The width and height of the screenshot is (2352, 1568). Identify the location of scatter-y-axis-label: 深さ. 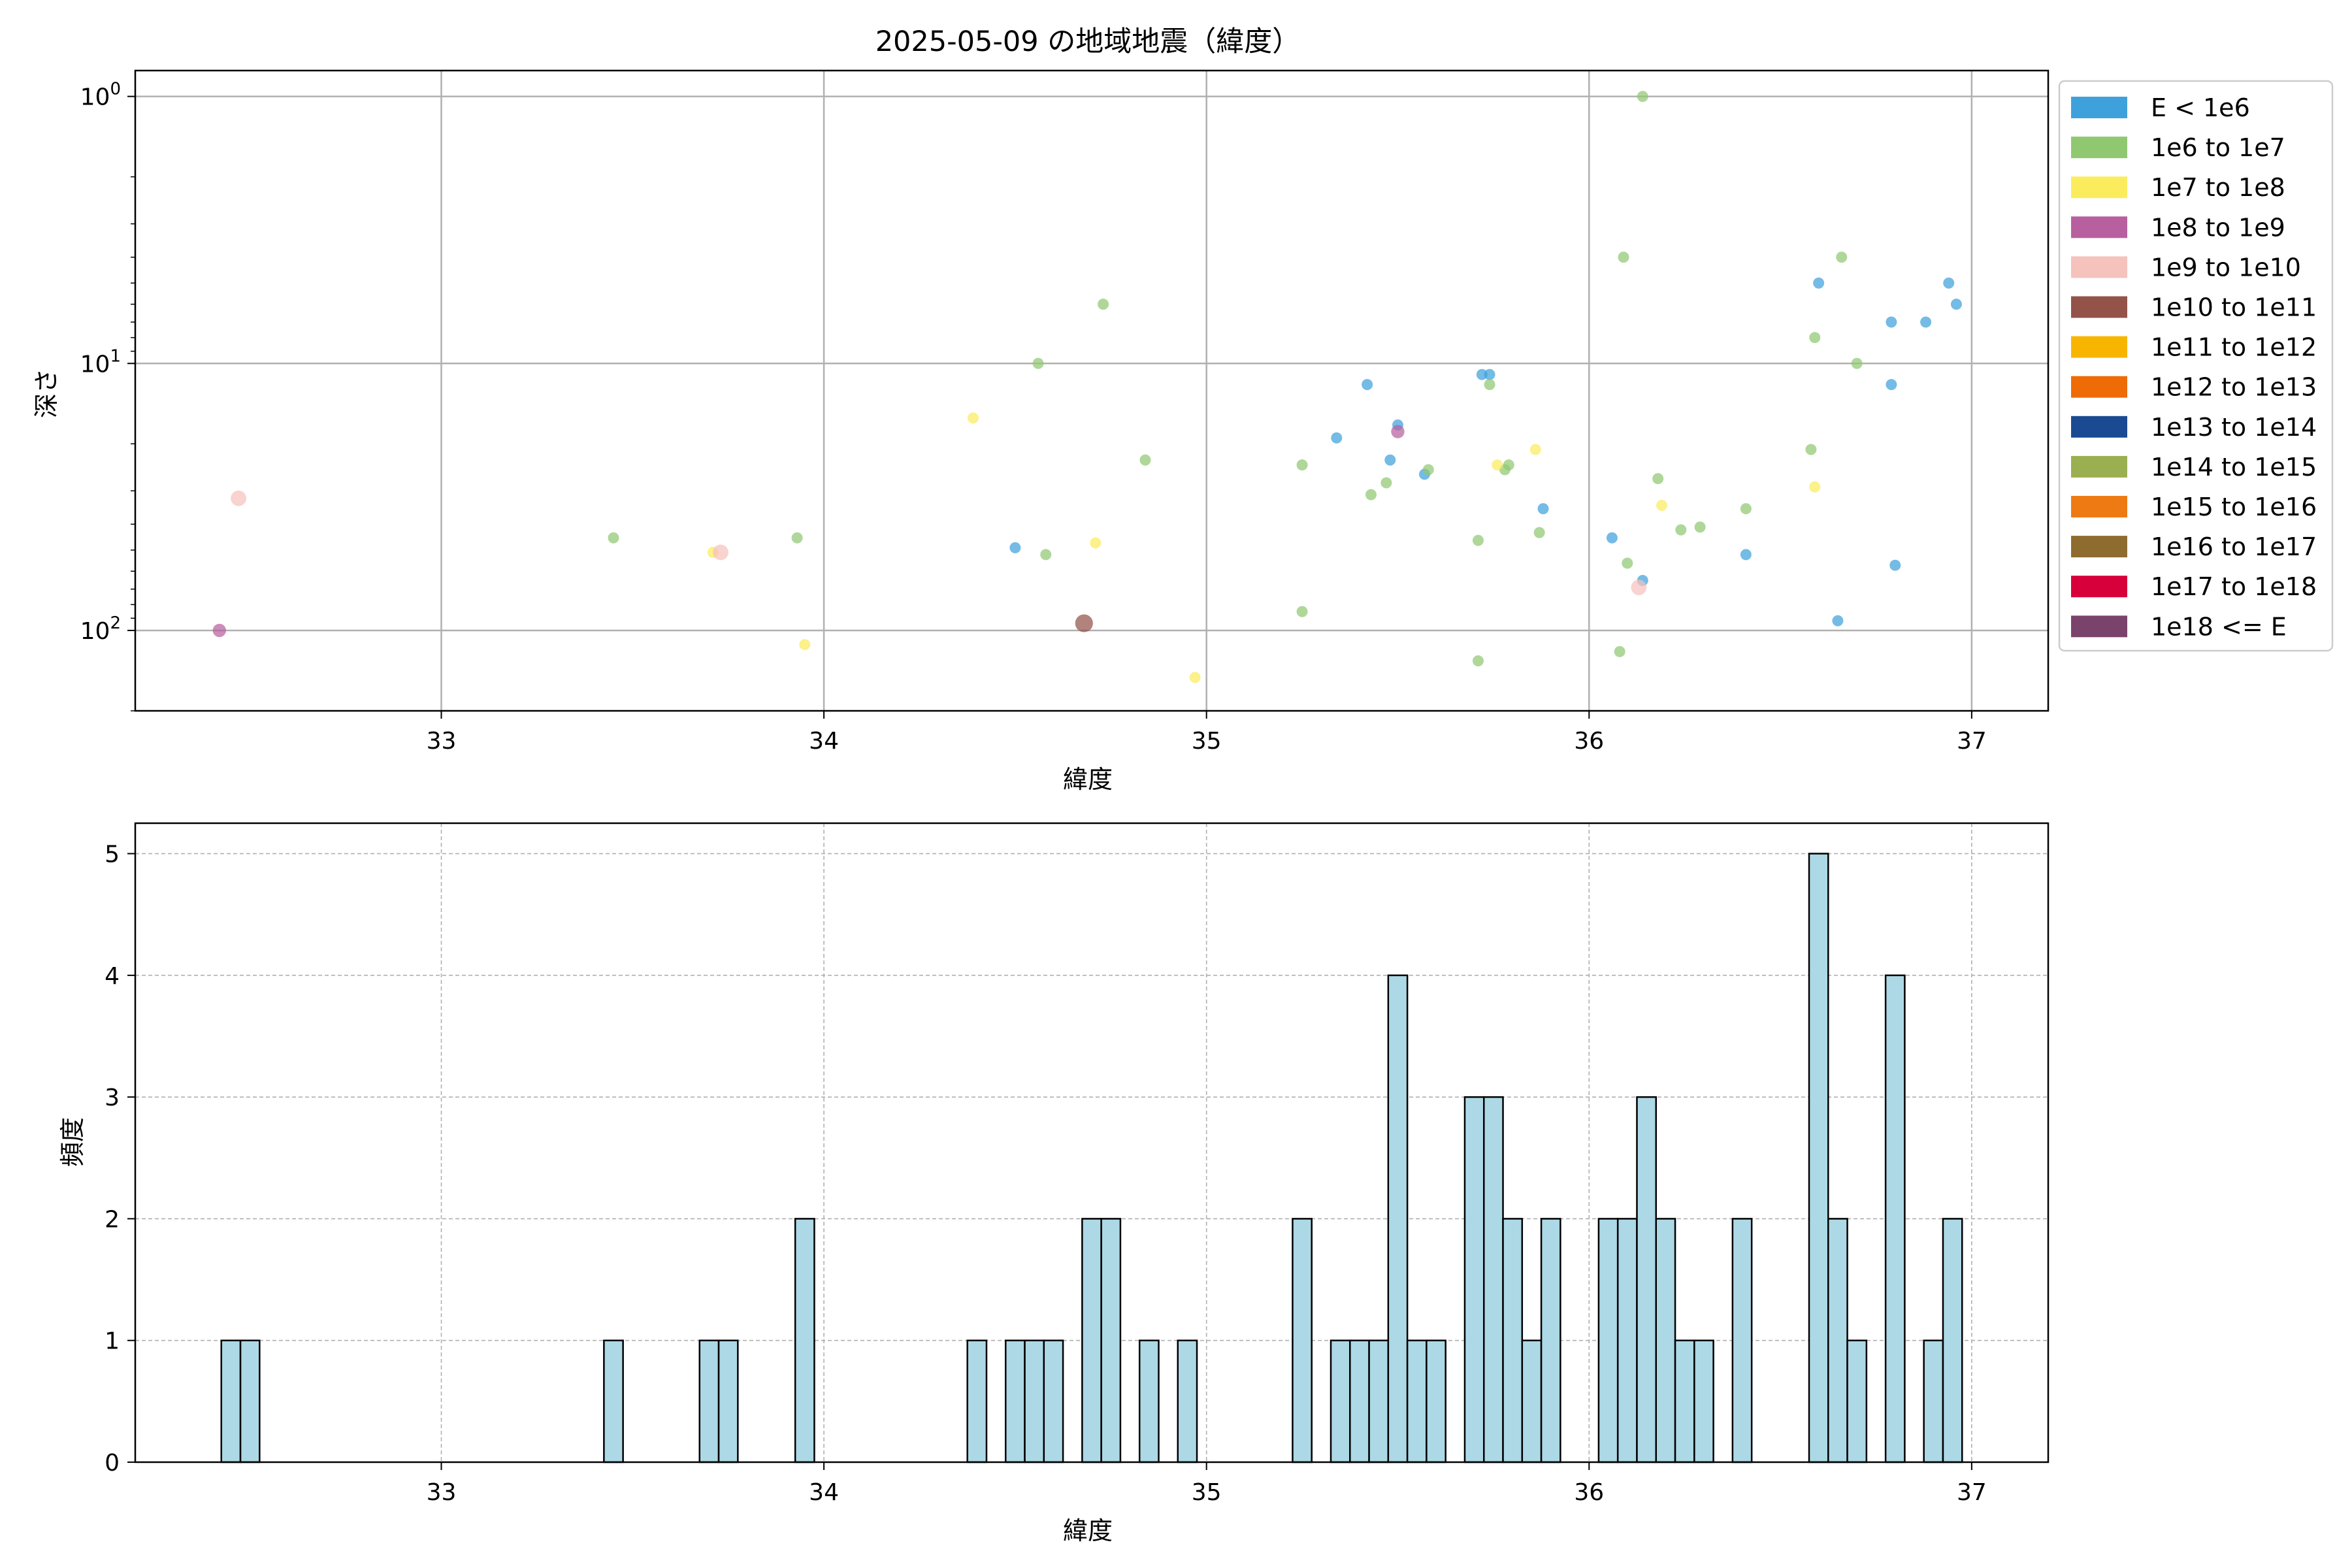
(46, 393).